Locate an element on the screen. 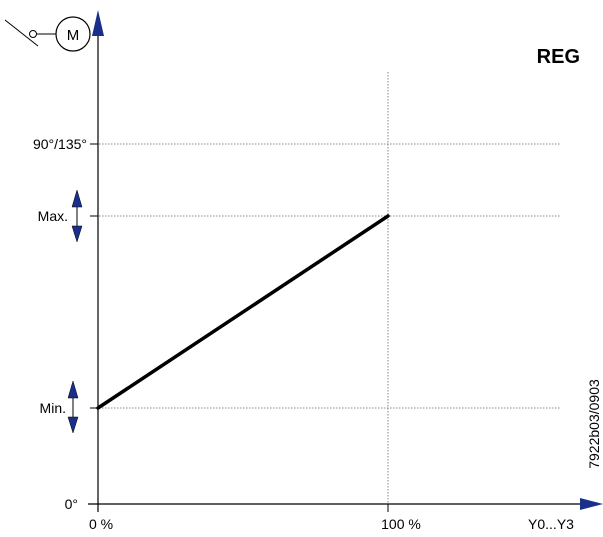 Image resolution: width=603 pixels, height=537 pixels. x-label-100-percent: 100 % is located at coordinates (401, 524).